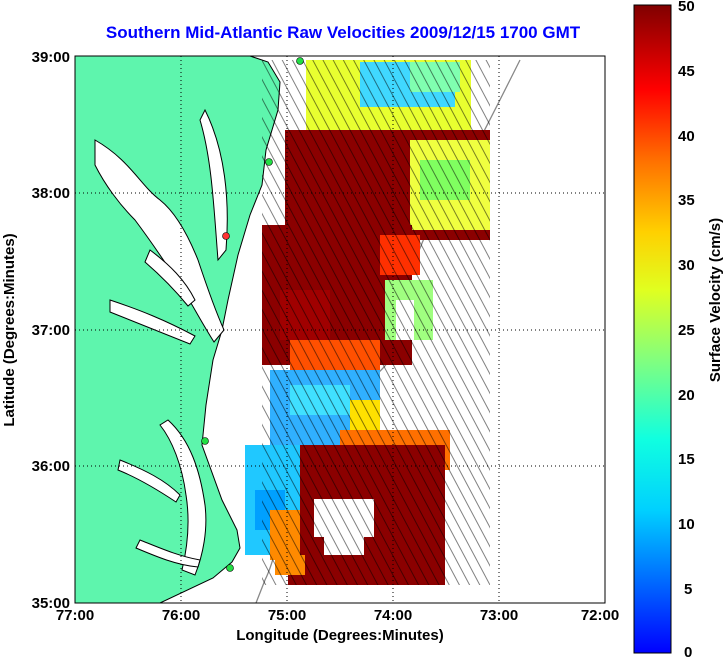 This screenshot has height=659, width=724. I want to click on colorbar-label: Surface Velocity (cm/s), so click(715, 300).